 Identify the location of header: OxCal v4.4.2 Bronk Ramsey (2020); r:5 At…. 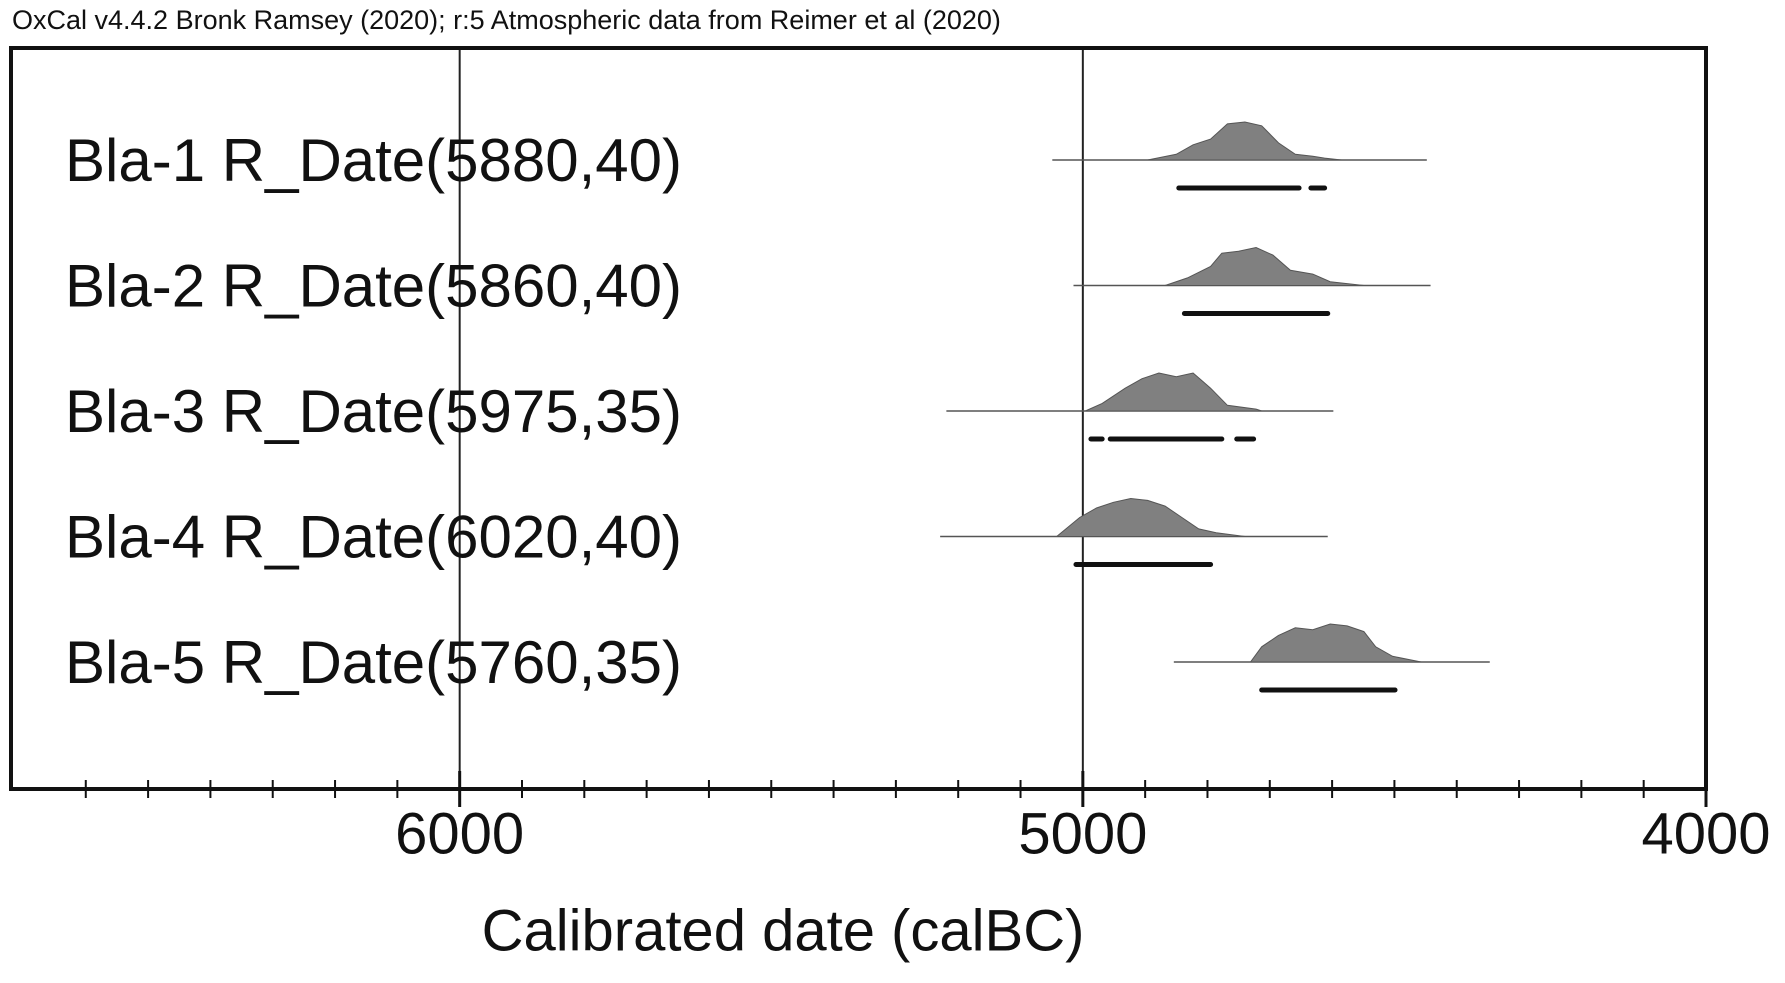
(506, 20).